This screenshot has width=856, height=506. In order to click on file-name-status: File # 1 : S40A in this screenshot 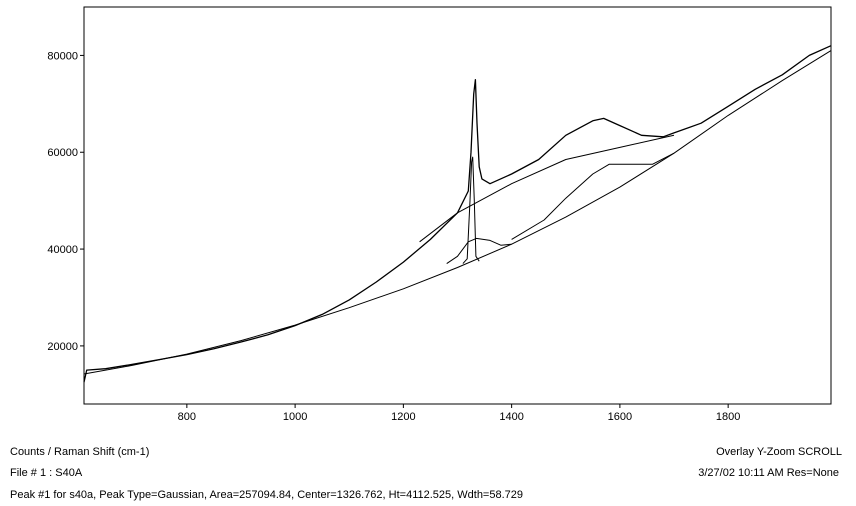, I will do `click(46, 473)`.